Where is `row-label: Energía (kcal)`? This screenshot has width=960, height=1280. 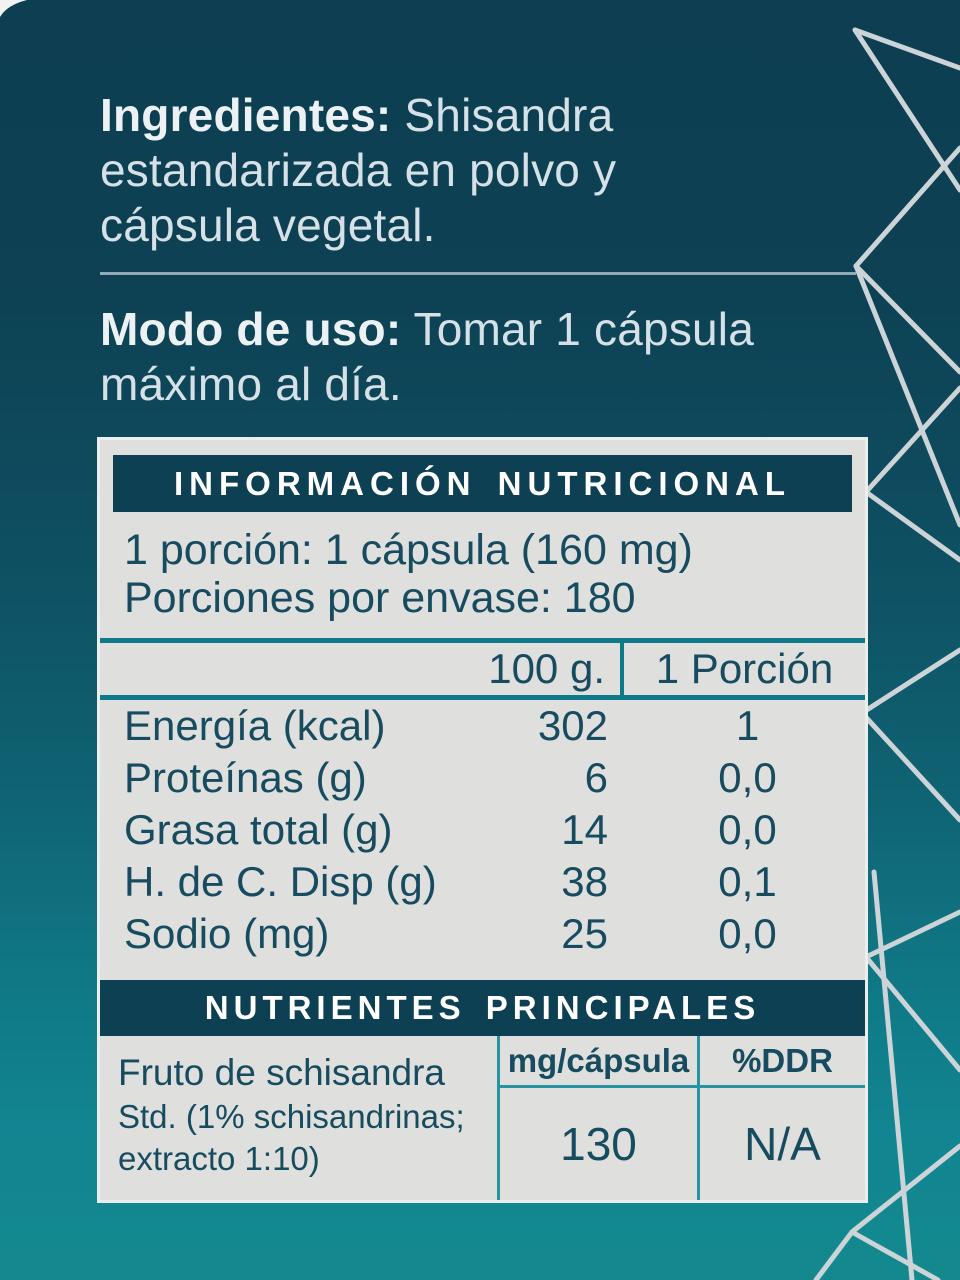 row-label: Energía (kcal) is located at coordinates (255, 725).